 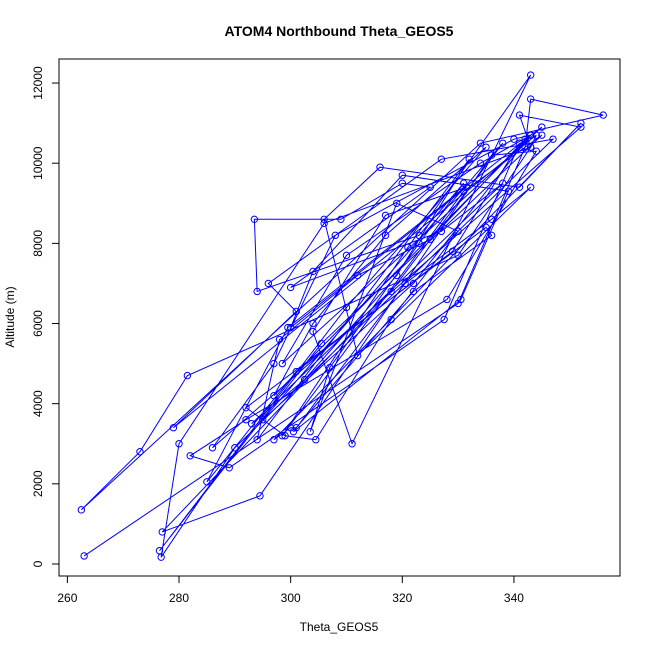 I want to click on y-axis: 0 2000 4000 6000 8000 10000 12000, so click(x=45, y=316).